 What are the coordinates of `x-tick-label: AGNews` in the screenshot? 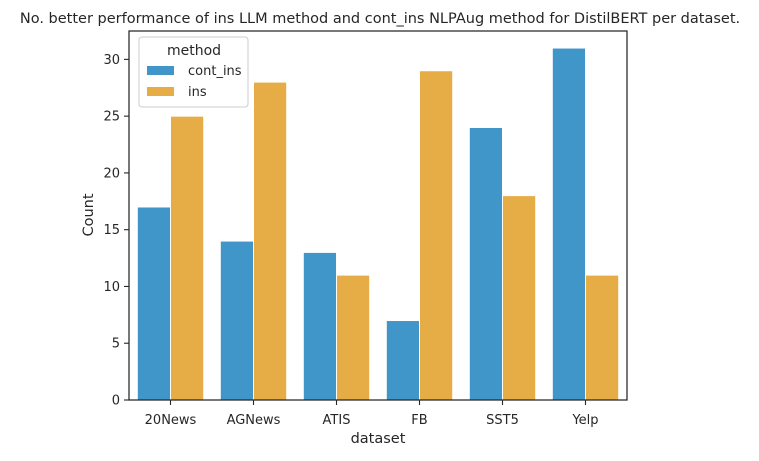 It's located at (254, 420).